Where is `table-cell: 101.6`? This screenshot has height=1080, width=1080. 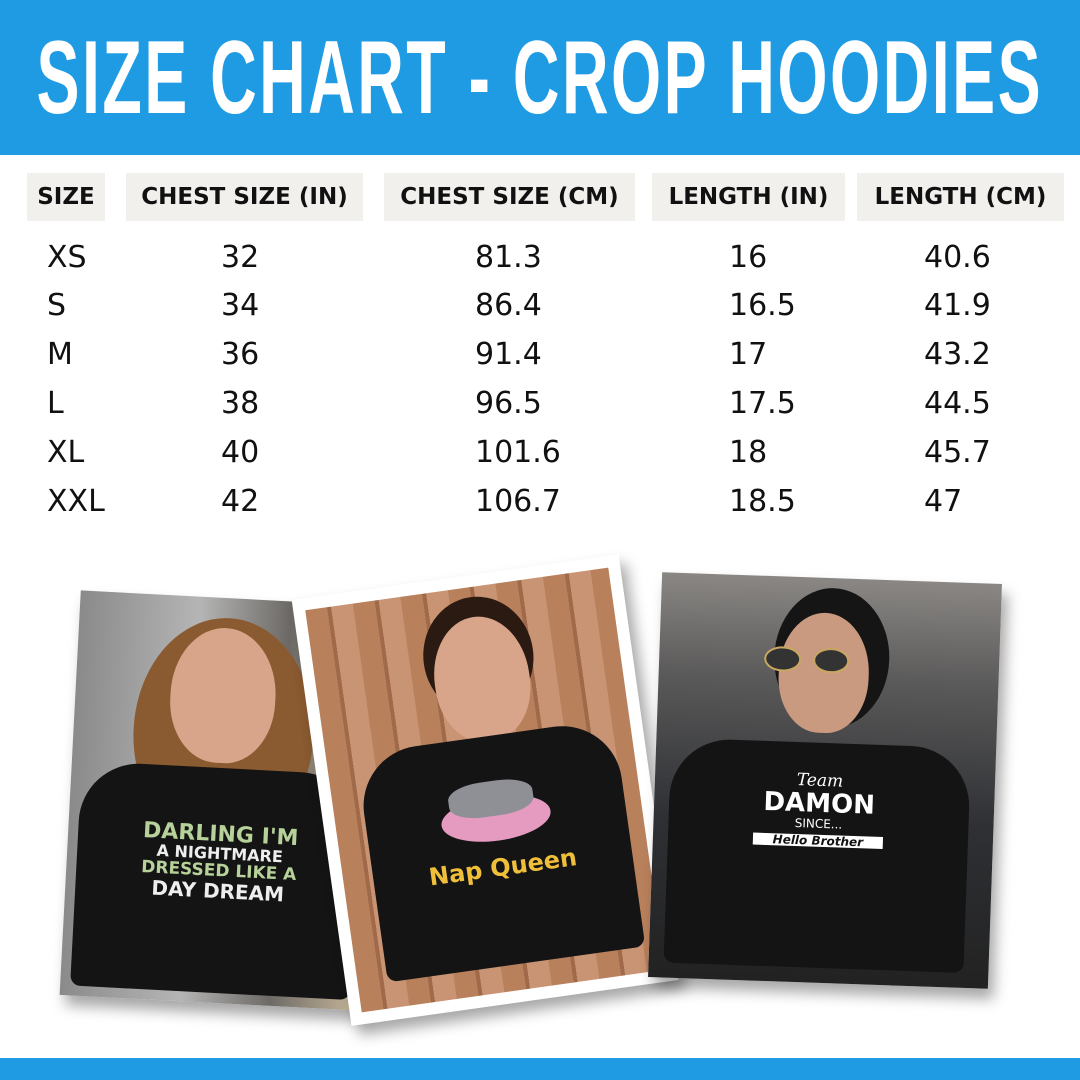
table-cell: 101.6 is located at coordinates (518, 452).